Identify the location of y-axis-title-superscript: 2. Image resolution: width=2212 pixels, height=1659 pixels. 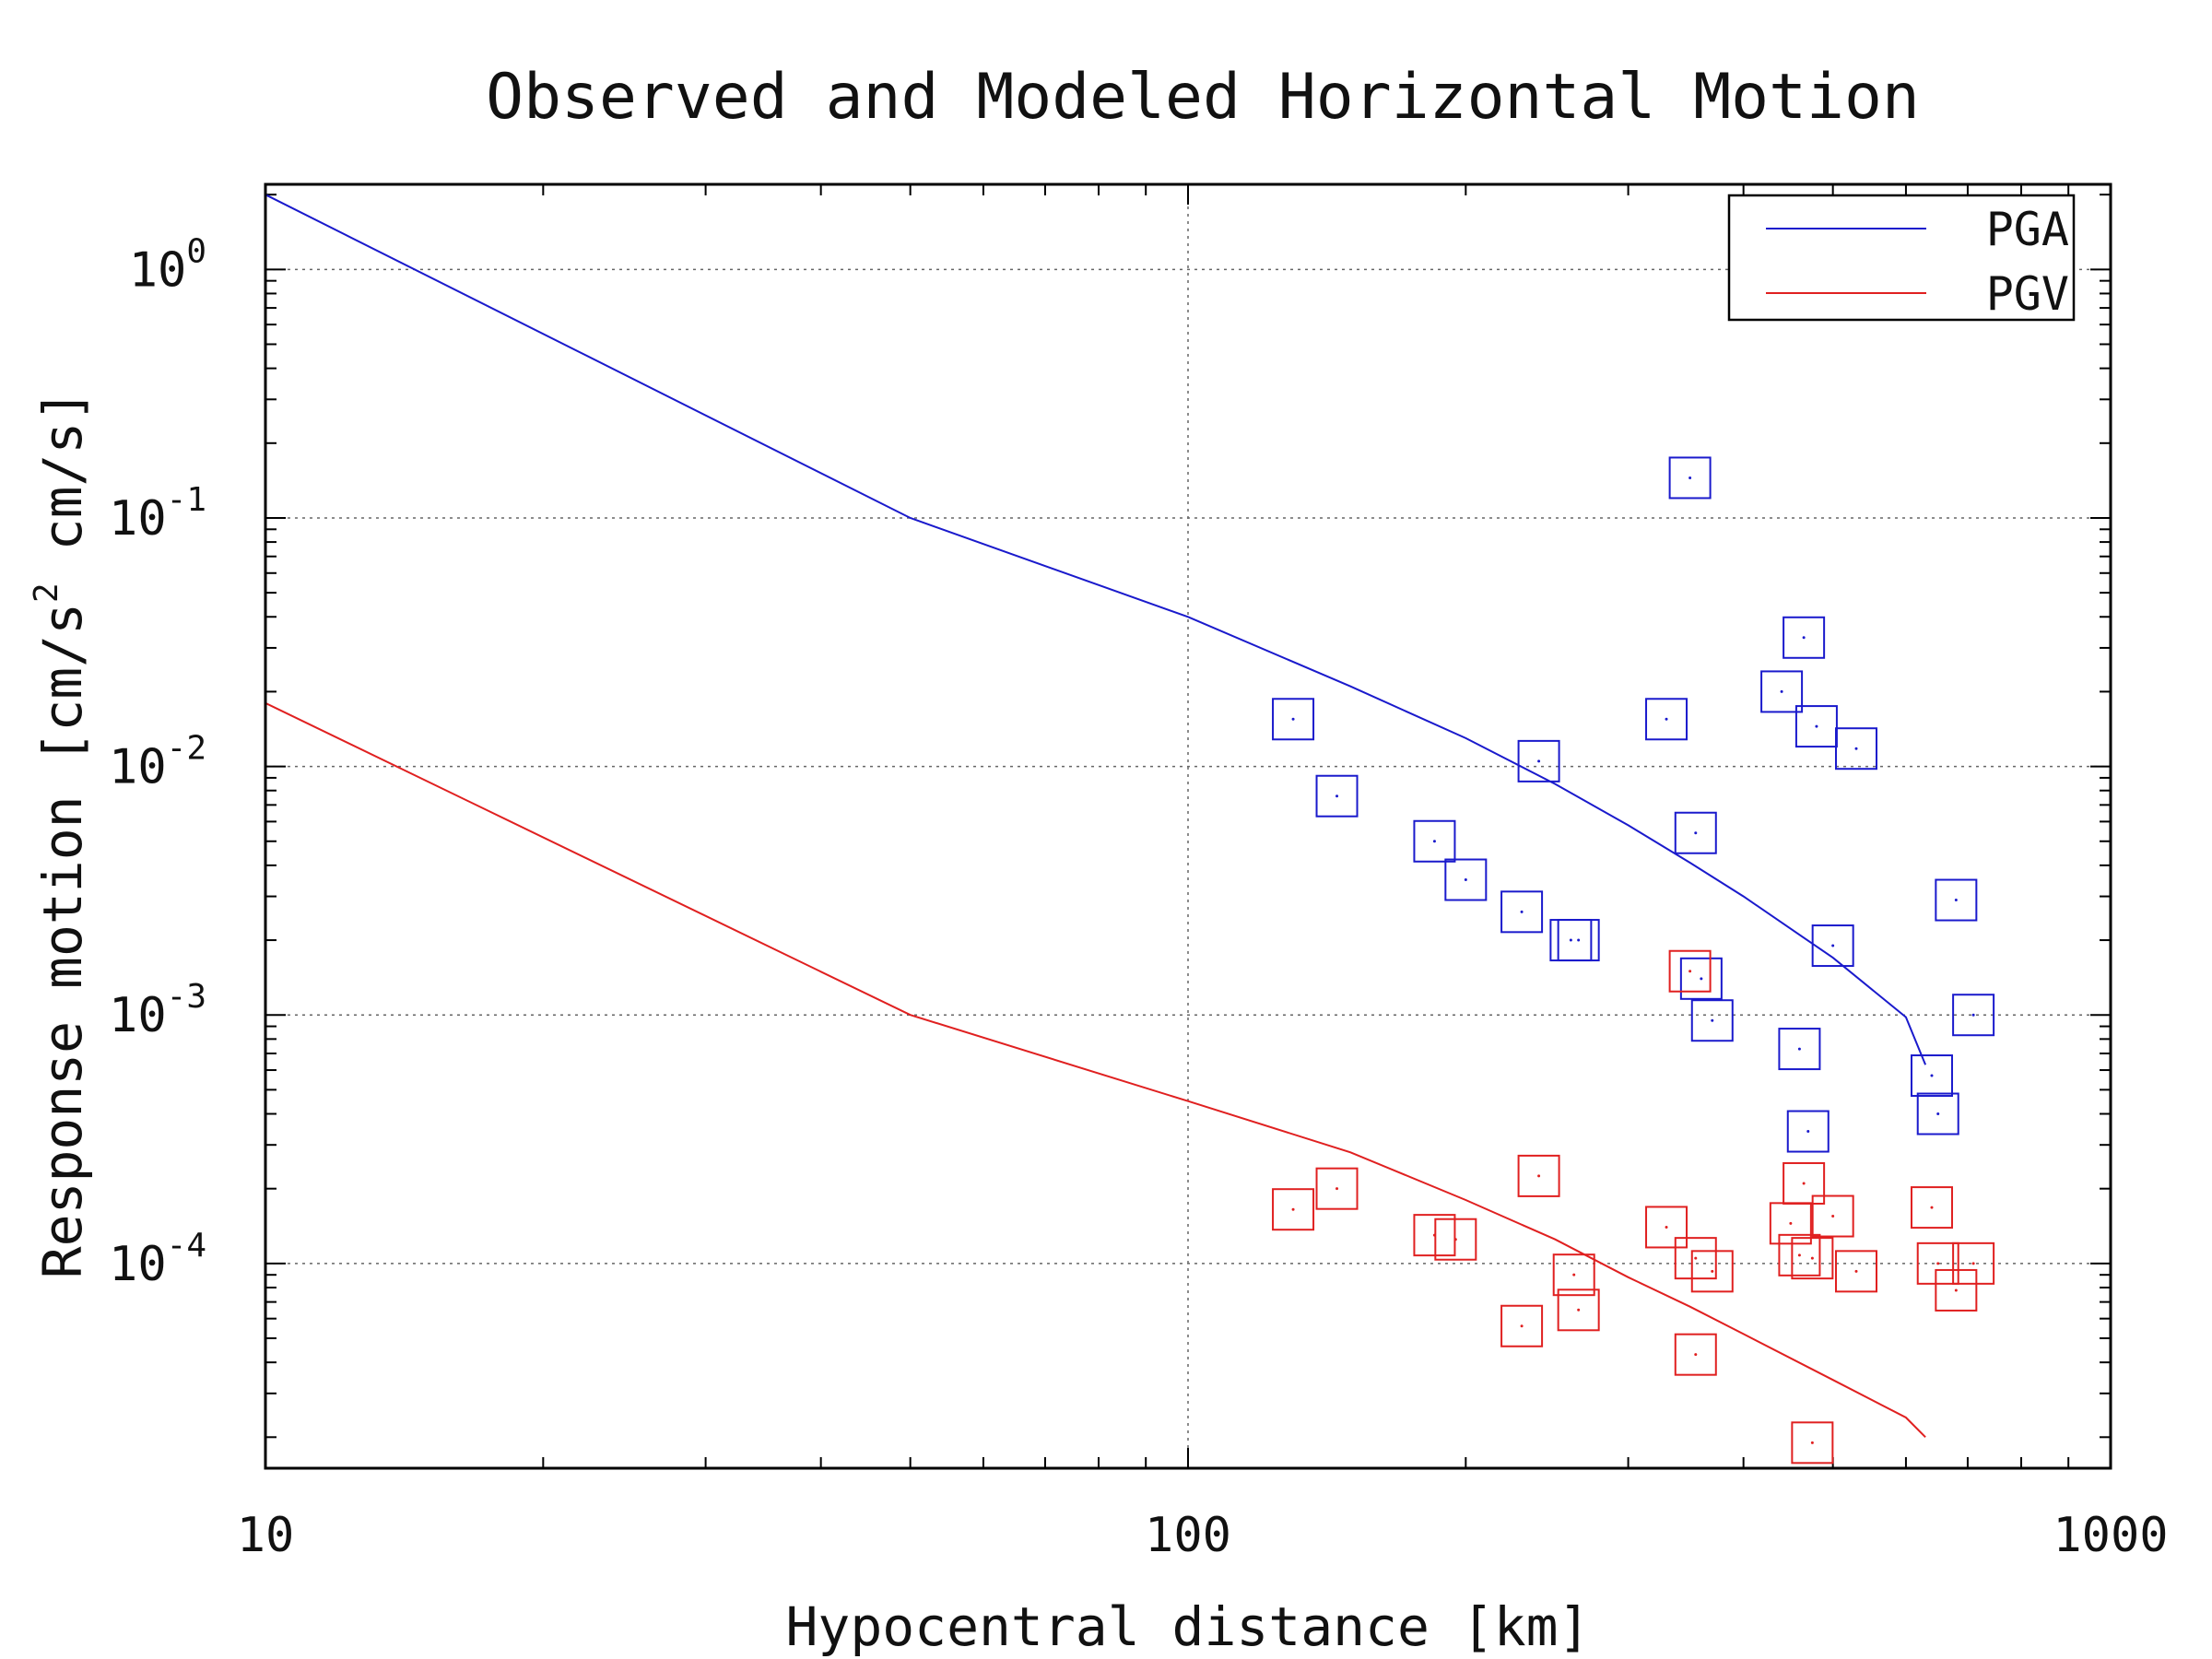
(46, 592).